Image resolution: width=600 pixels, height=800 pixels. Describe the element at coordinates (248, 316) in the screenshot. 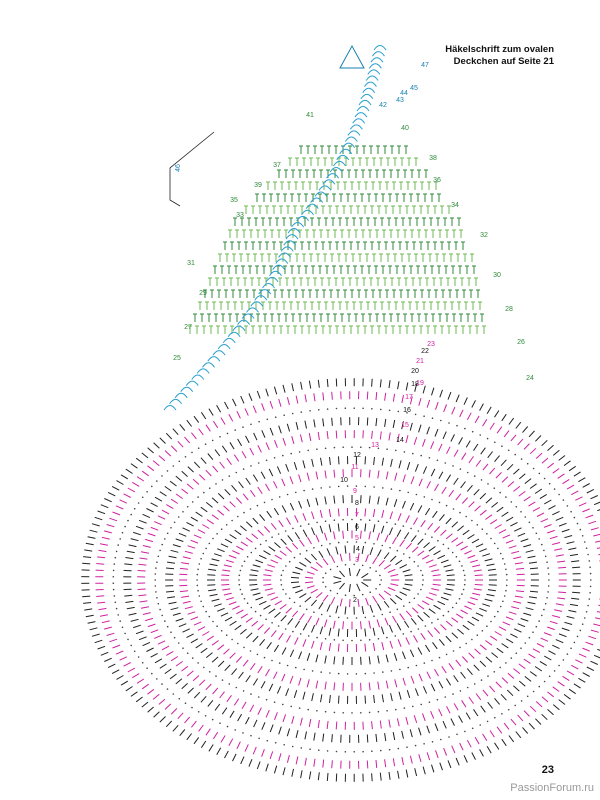

I see `picot` at that location.